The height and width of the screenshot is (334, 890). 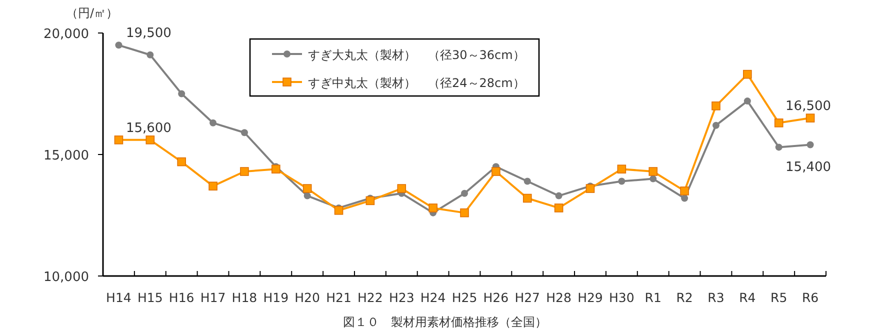 What do you see at coordinates (181, 297) in the screenshot?
I see `x-tick-label: H16` at bounding box center [181, 297].